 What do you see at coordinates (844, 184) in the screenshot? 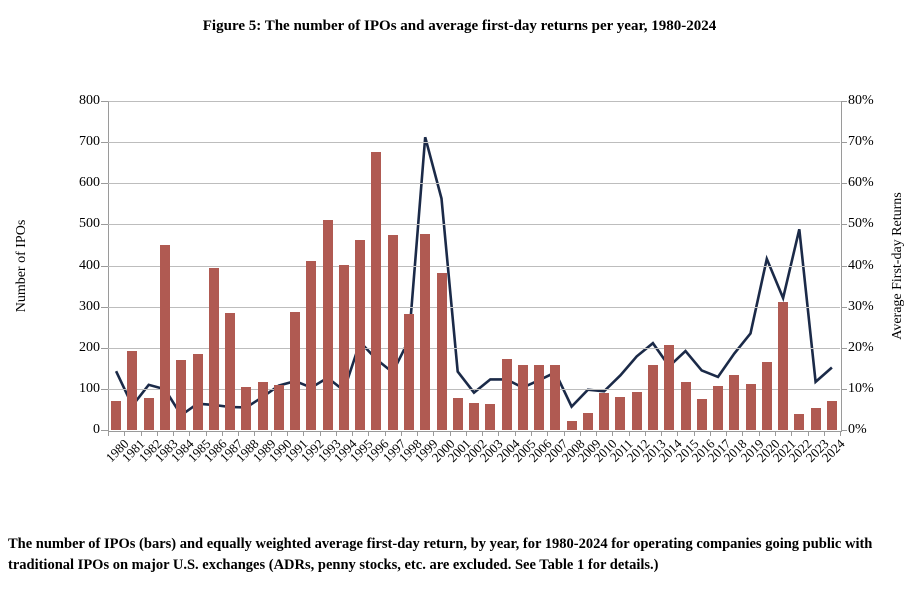
I see `right-tick-mark-60pct` at bounding box center [844, 184].